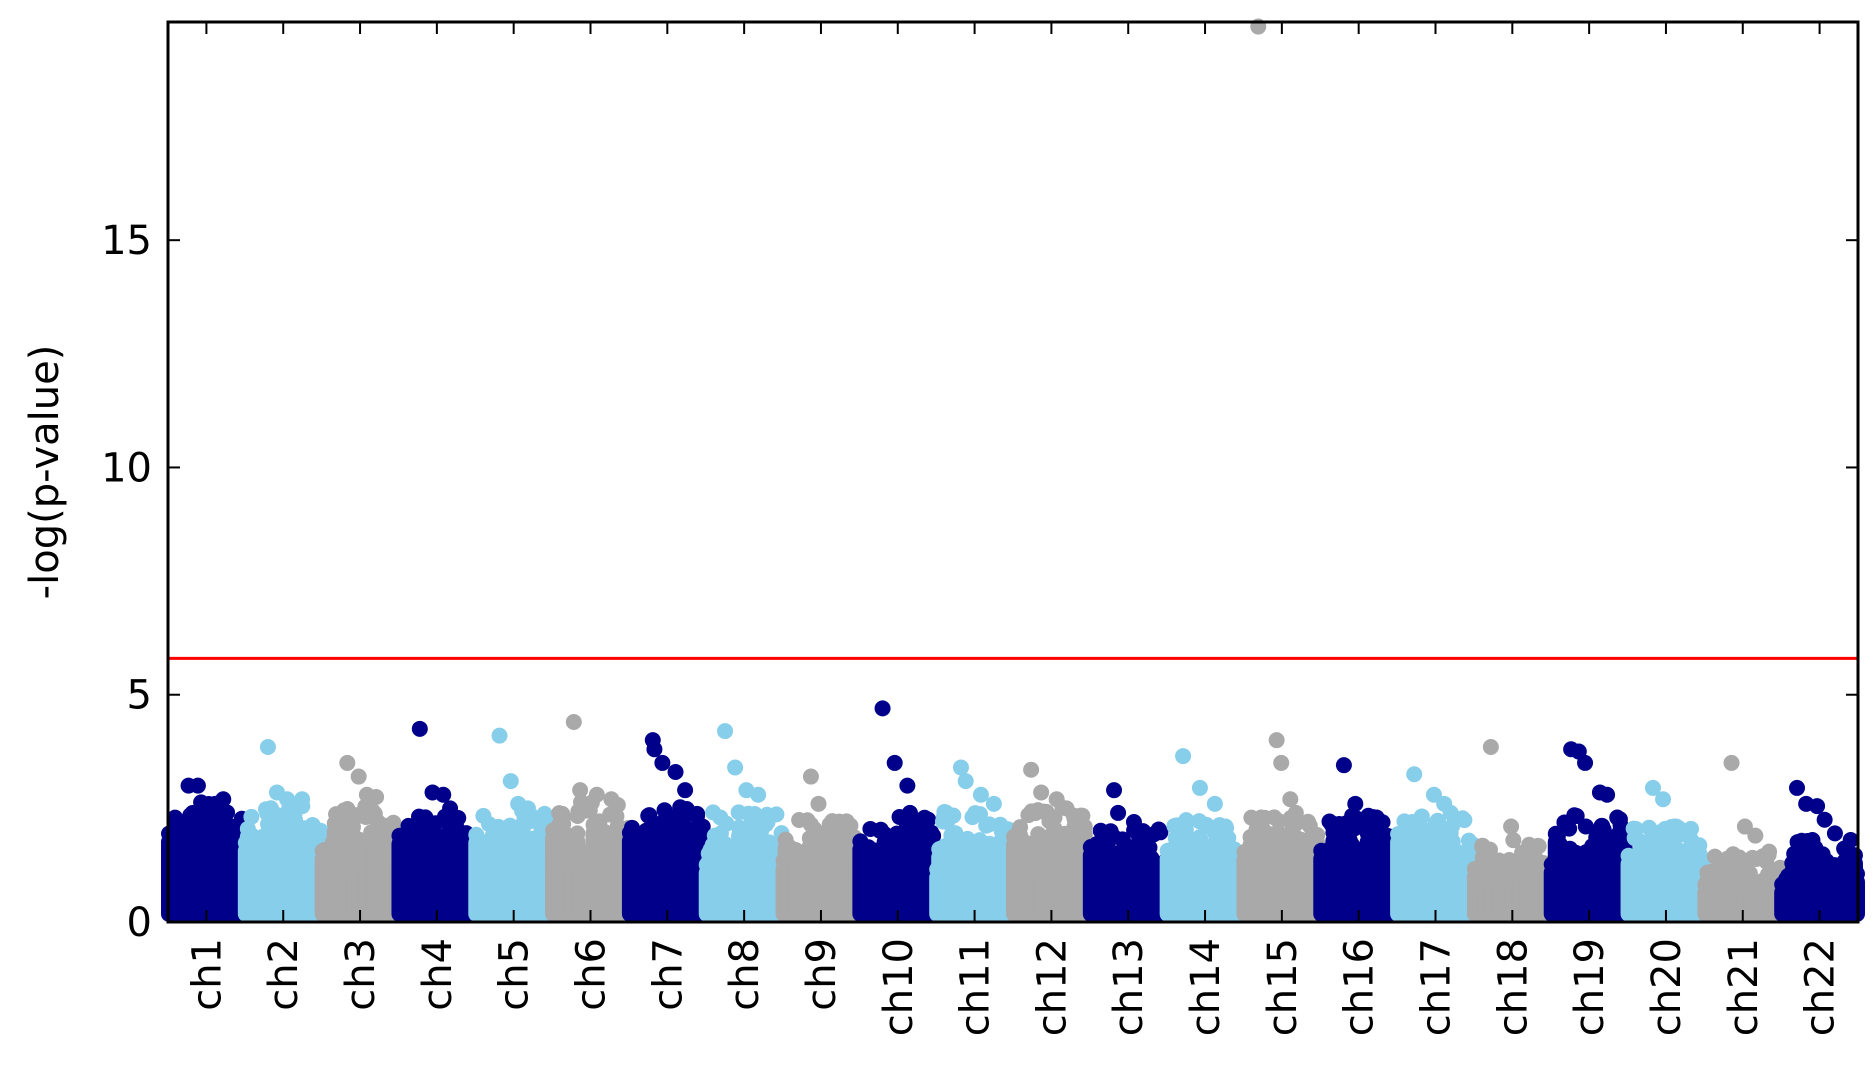 The height and width of the screenshot is (1077, 1874). What do you see at coordinates (139, 923) in the screenshot?
I see `y-tick-label: 0` at bounding box center [139, 923].